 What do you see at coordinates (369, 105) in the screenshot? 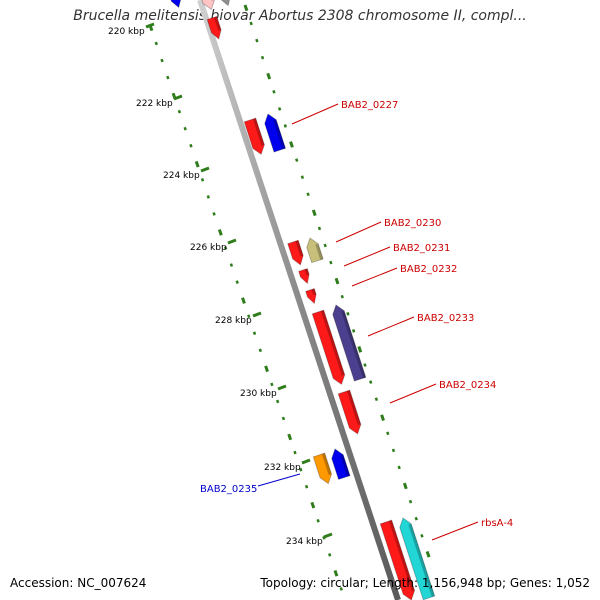
I see `gene-label: BAB2_0227` at bounding box center [369, 105].